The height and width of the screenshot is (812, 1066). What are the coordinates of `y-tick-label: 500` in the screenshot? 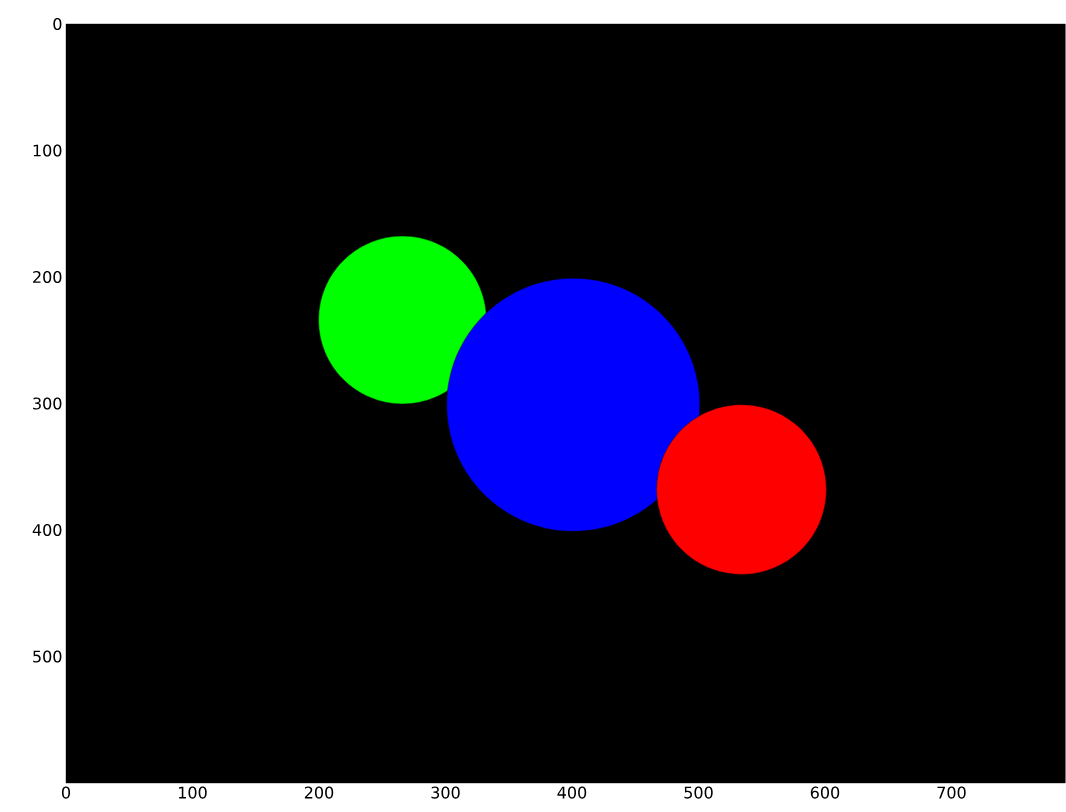 It's located at (47, 656).